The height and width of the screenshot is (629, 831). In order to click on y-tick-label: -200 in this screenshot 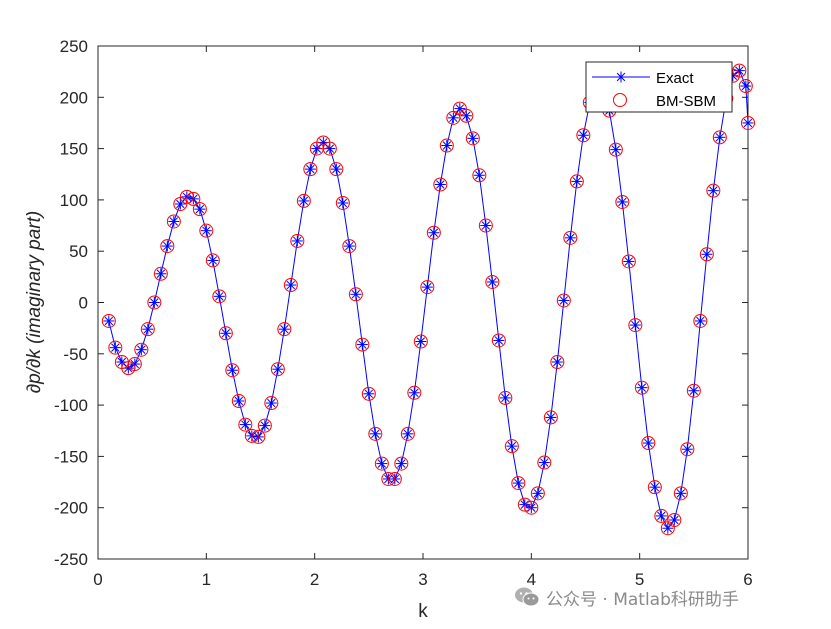, I will do `click(71, 508)`.